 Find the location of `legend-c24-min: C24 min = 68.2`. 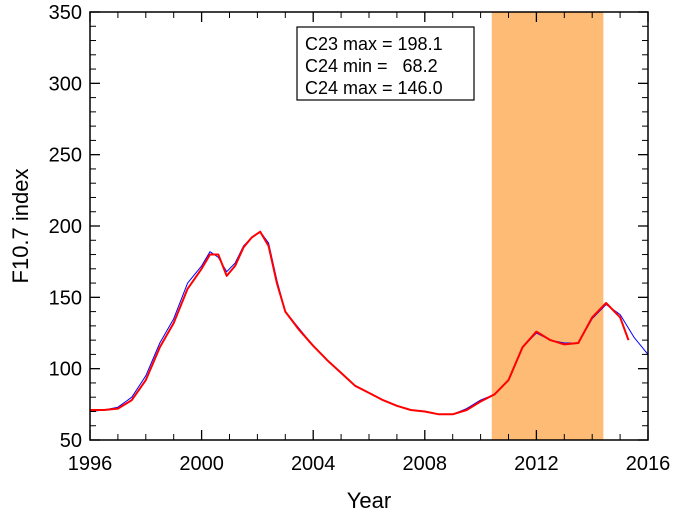

legend-c24-min: C24 min = 68.2 is located at coordinates (371, 66).